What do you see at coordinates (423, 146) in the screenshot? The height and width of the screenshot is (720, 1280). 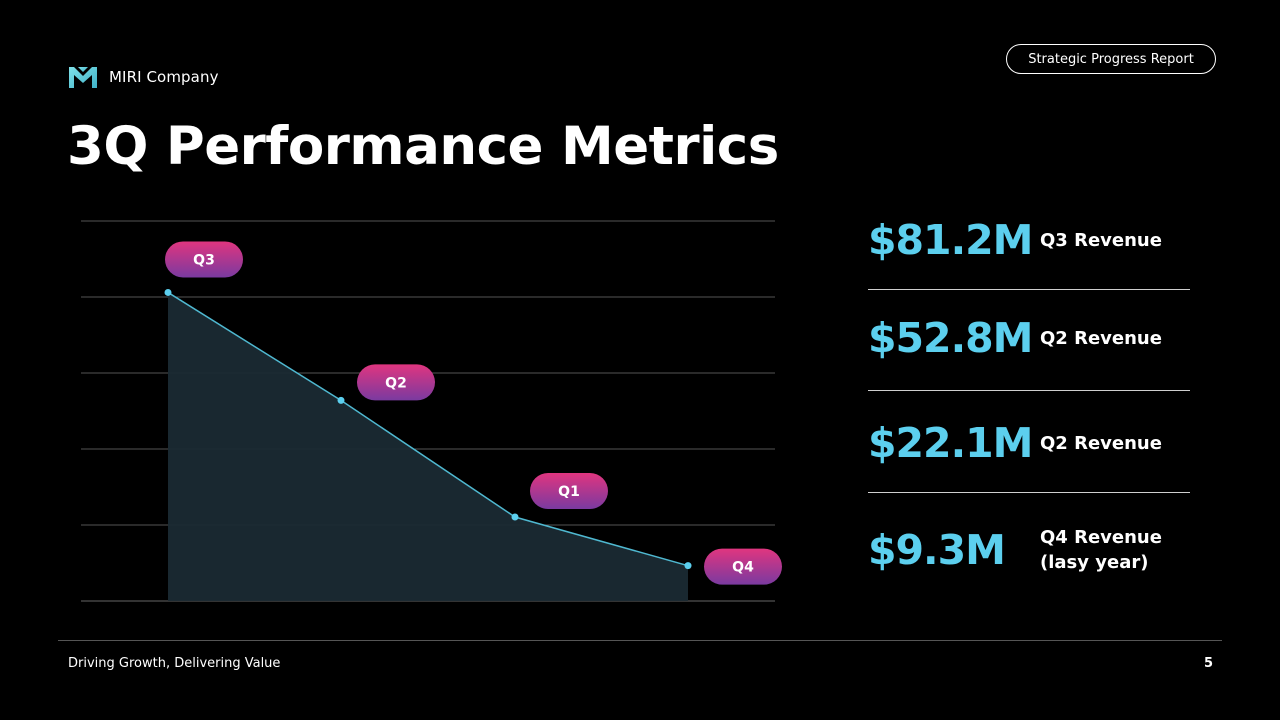 I see `page-title: 3Q Performance Metrics` at bounding box center [423, 146].